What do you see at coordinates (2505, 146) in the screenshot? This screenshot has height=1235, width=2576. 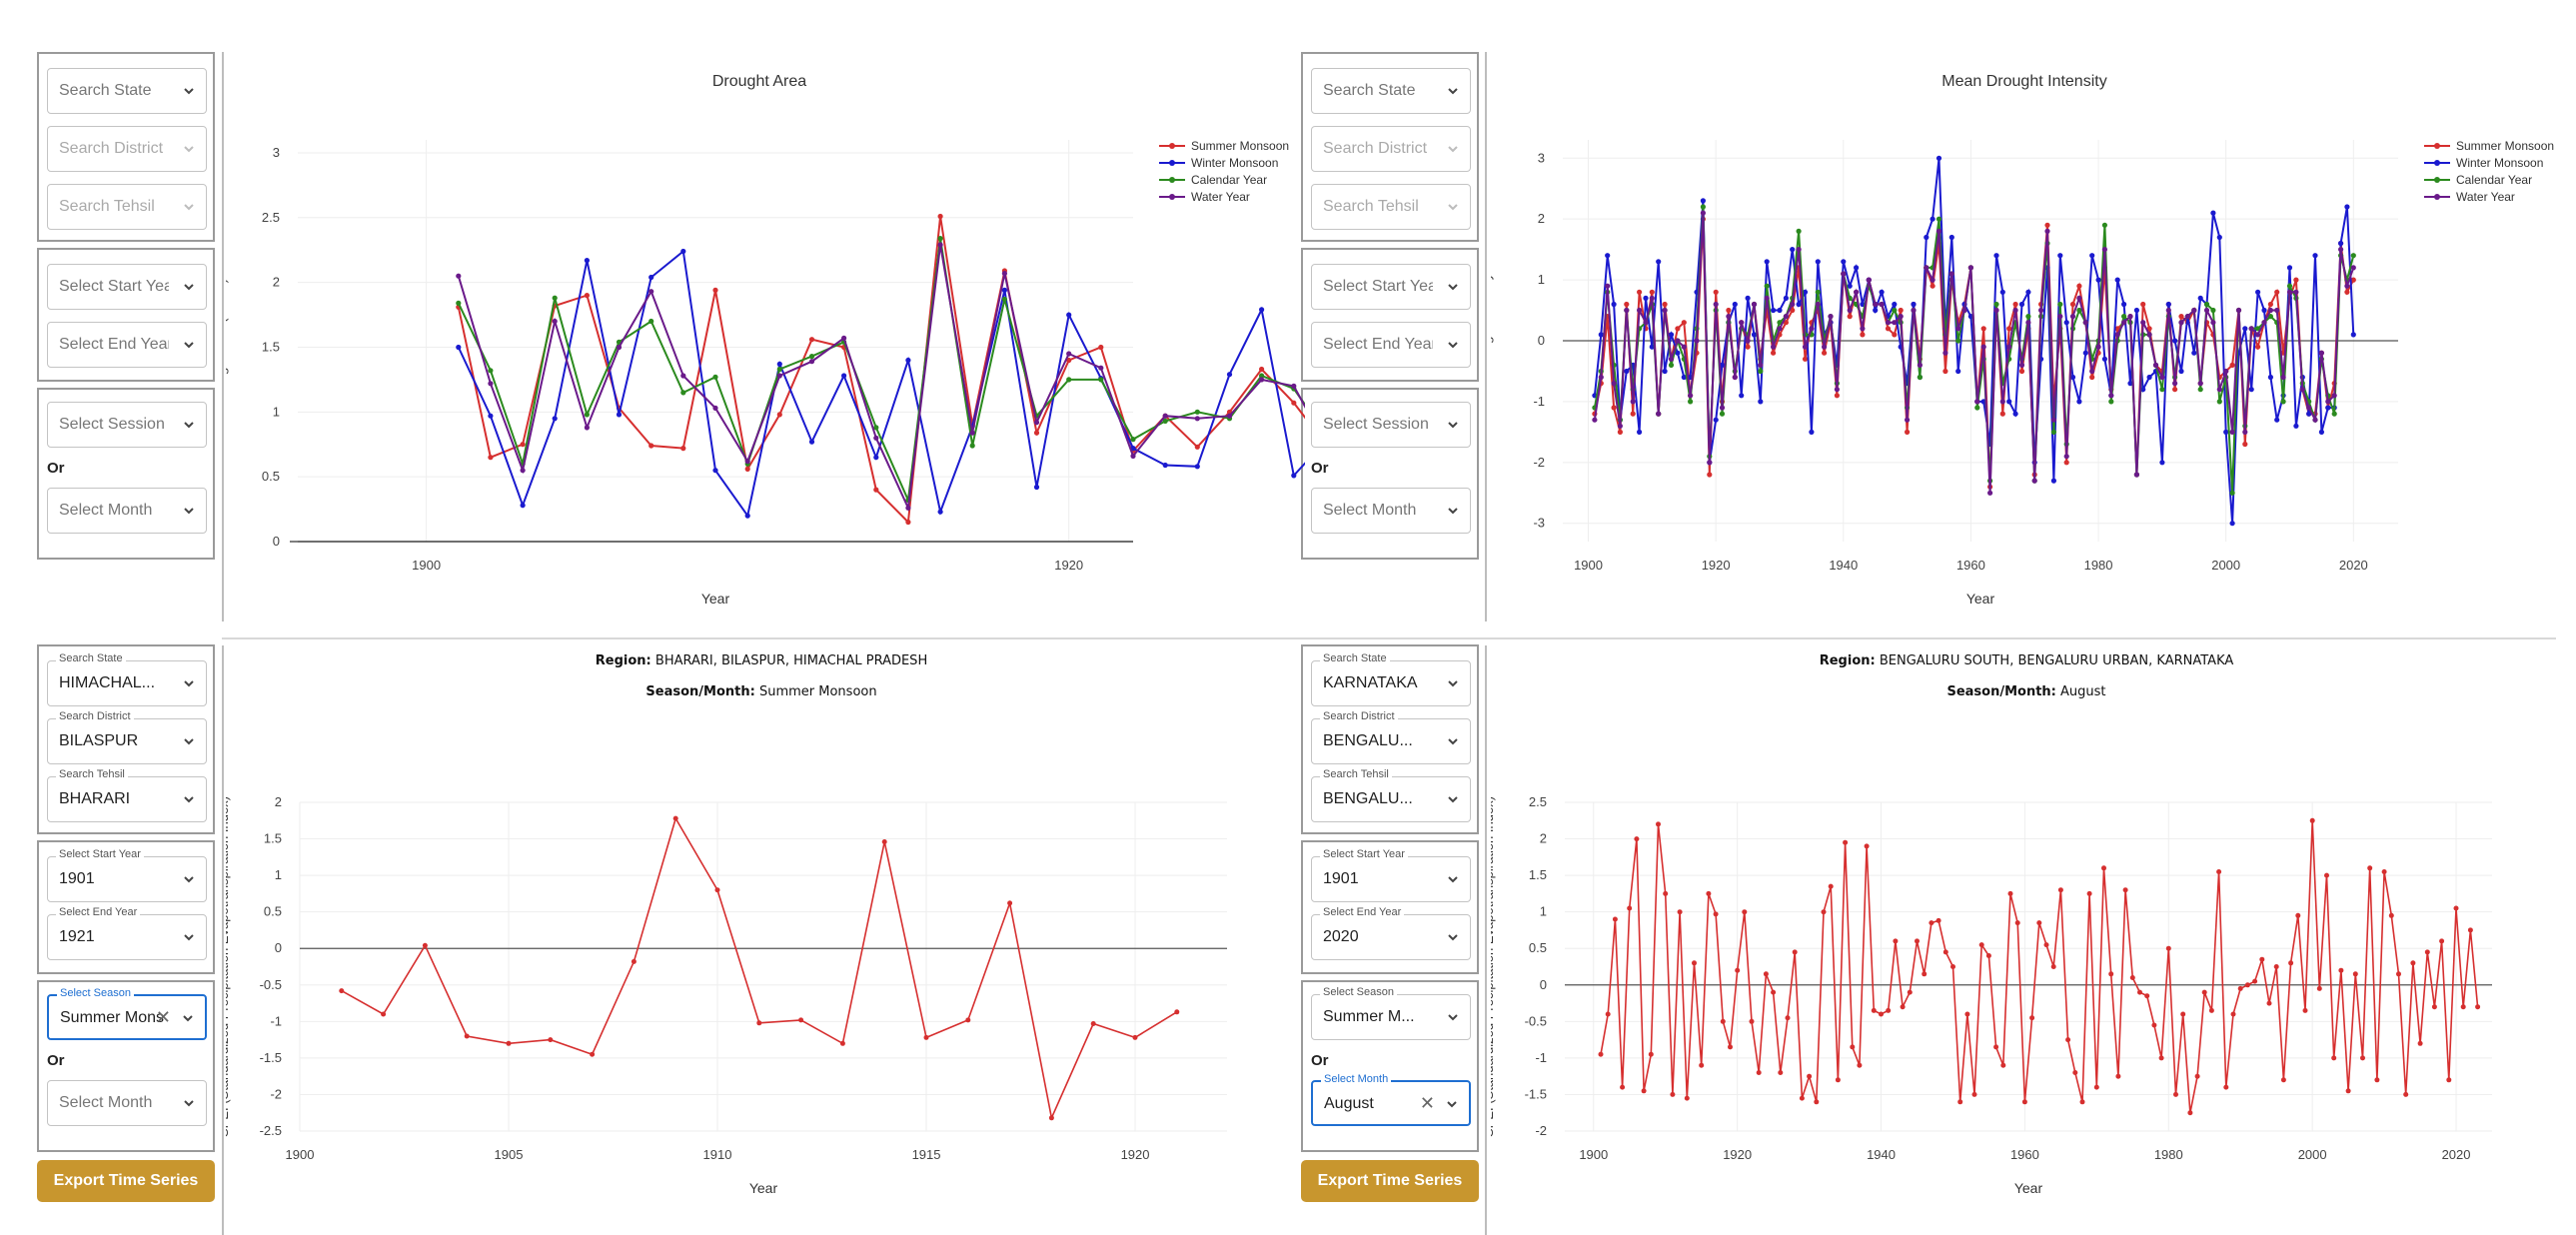 I see `legend-label: Summer Monsoon` at bounding box center [2505, 146].